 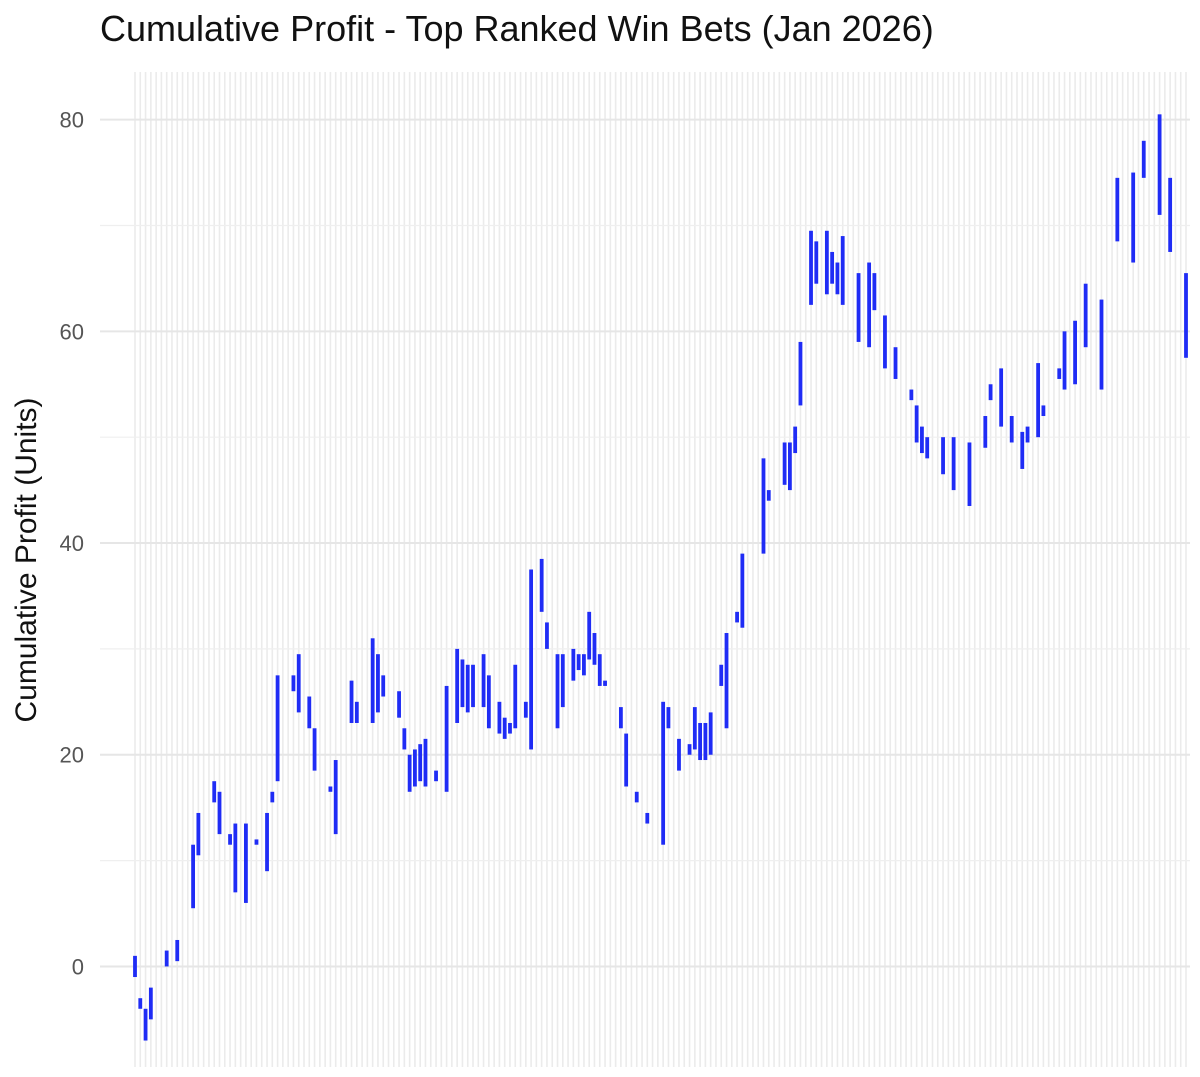 I want to click on y-tick-label: 60, so click(x=72, y=331).